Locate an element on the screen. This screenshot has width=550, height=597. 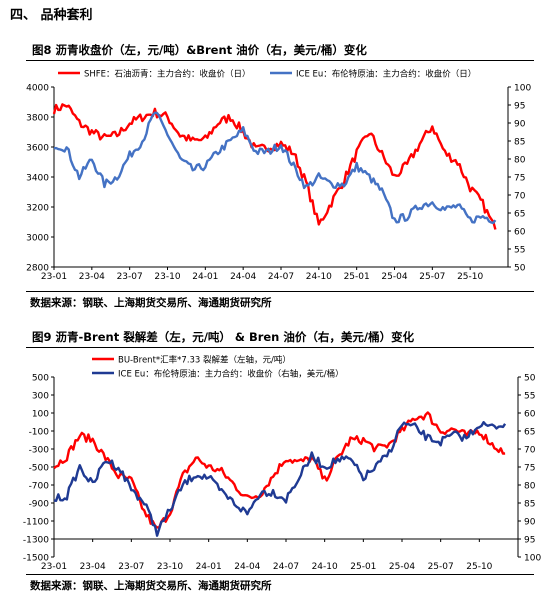
y-left-tick-label: -700 is located at coordinates (39, 487).